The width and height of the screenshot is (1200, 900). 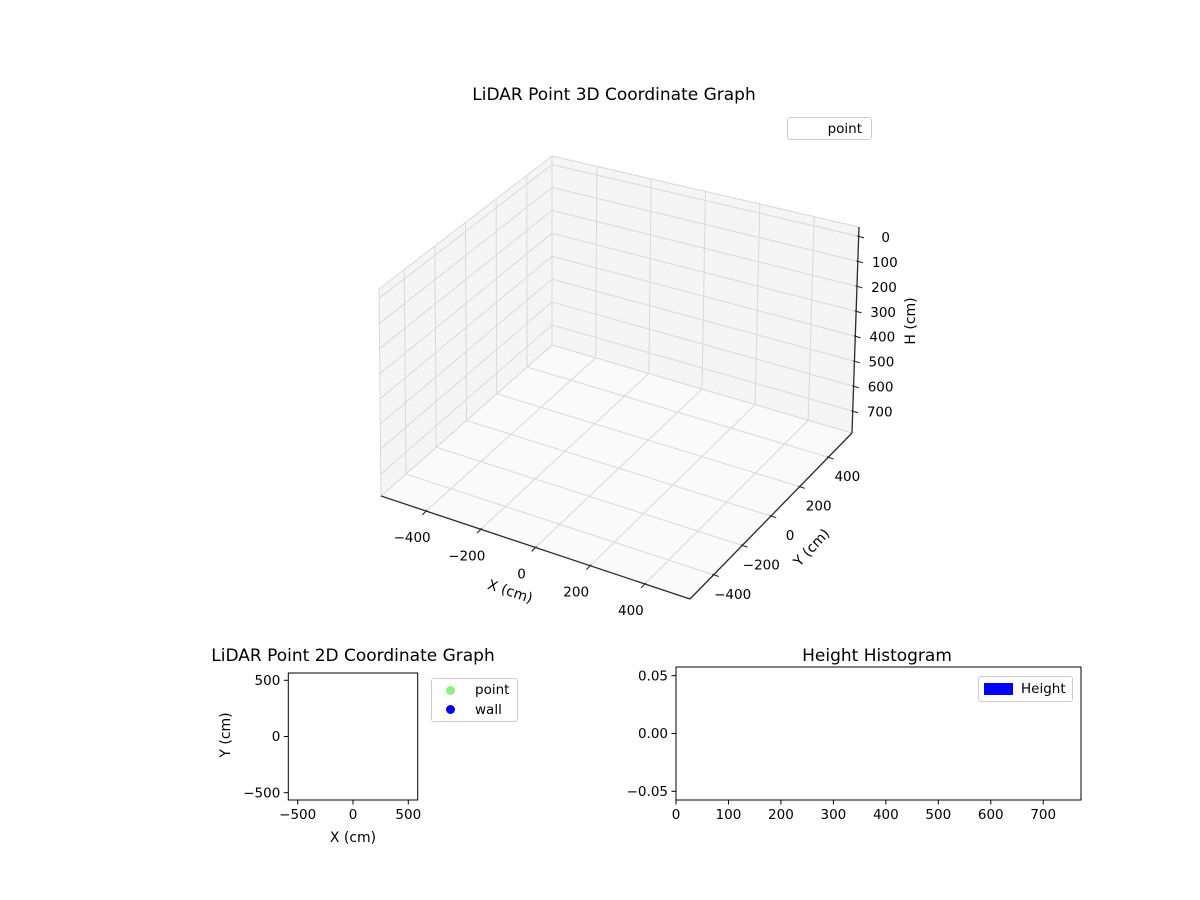 I want to click on z-axis-tick-label: 0, so click(x=885, y=238).